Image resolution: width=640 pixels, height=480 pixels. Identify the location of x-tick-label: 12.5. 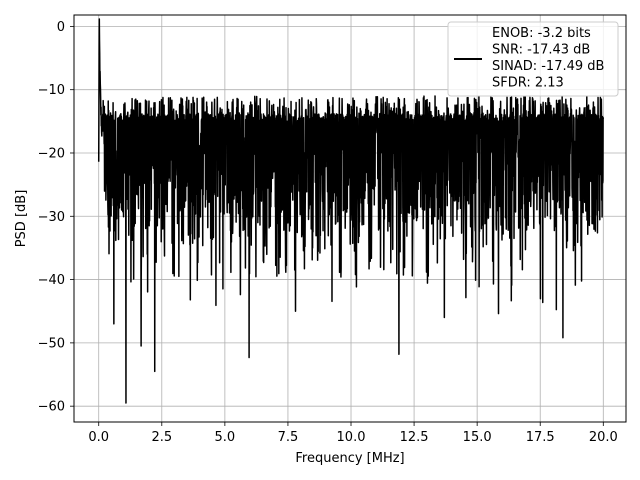
(414, 437).